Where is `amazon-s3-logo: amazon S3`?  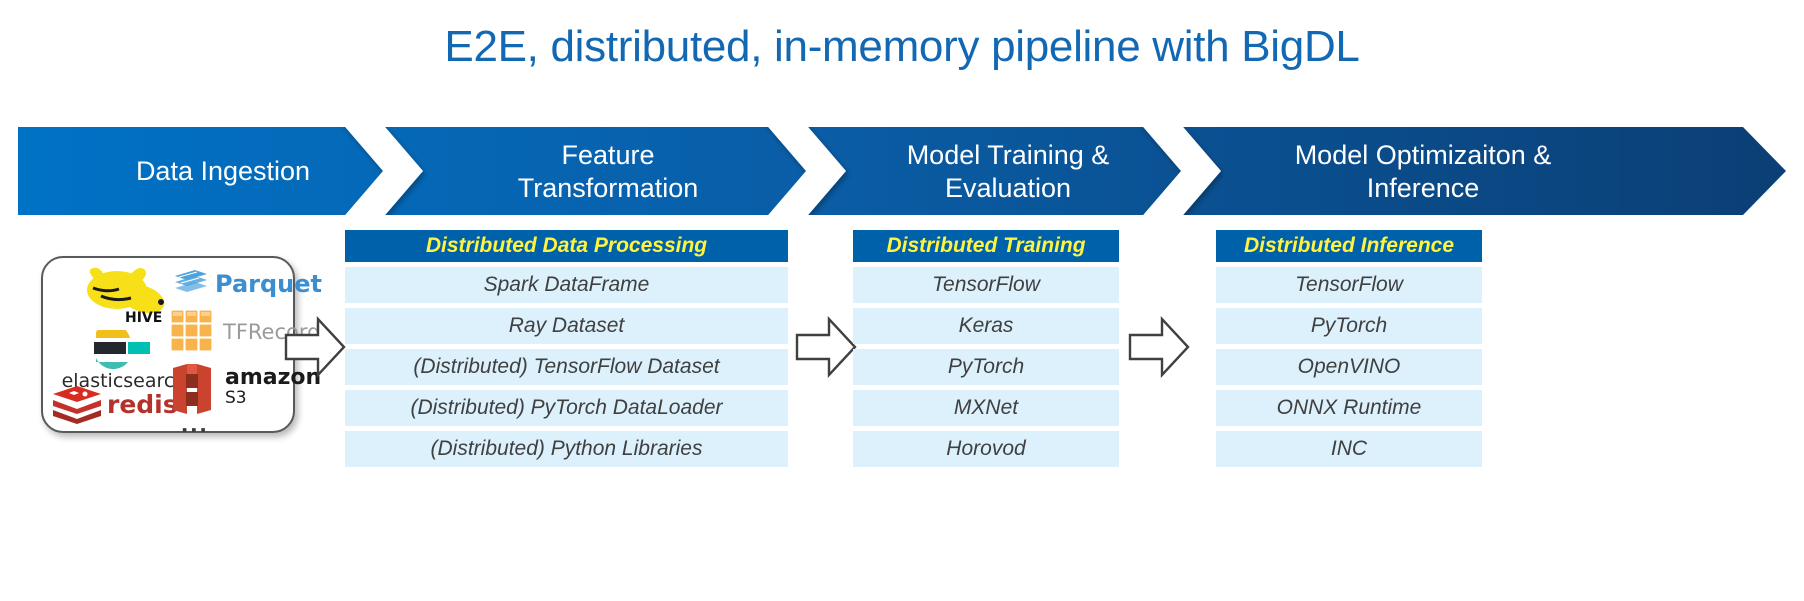 amazon-s3-logo: amazon S3 is located at coordinates (244, 390).